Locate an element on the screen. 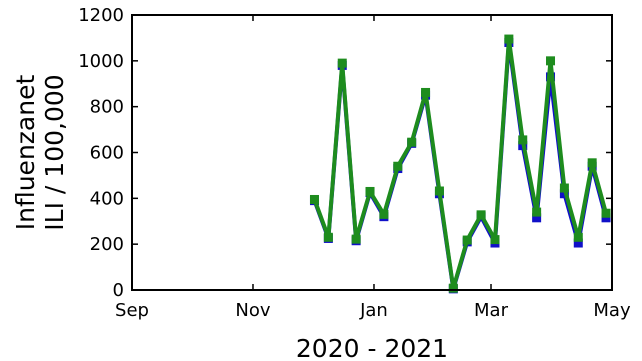  x-tick-label: Jan is located at coordinates (373, 310).